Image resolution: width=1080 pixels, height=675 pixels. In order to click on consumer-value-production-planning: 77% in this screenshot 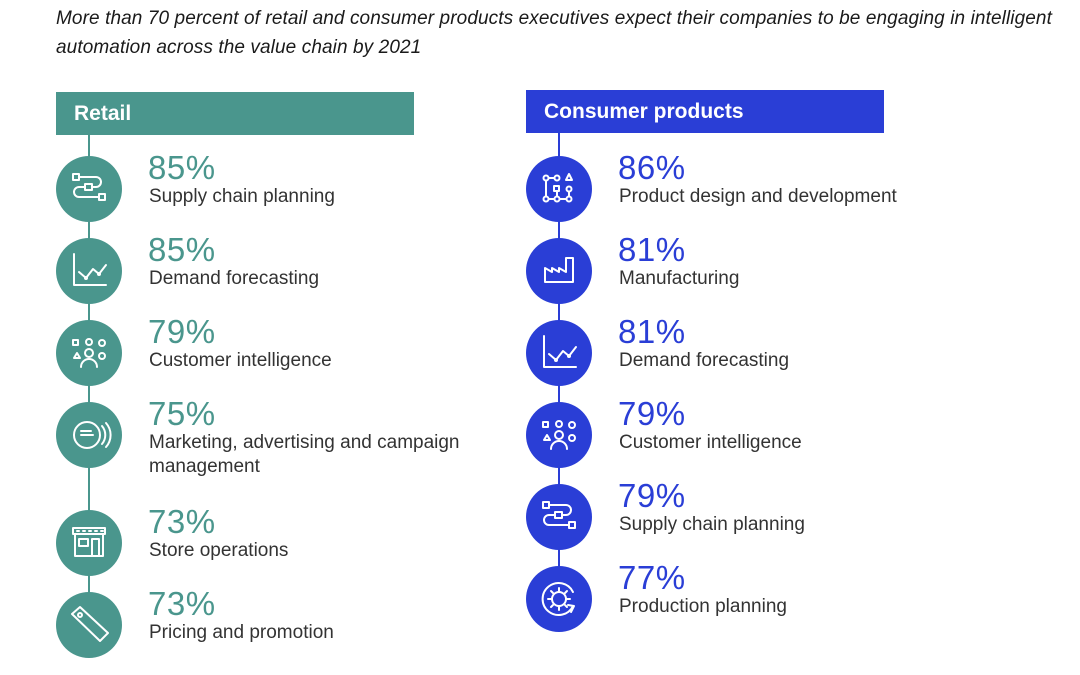, I will do `click(652, 577)`.